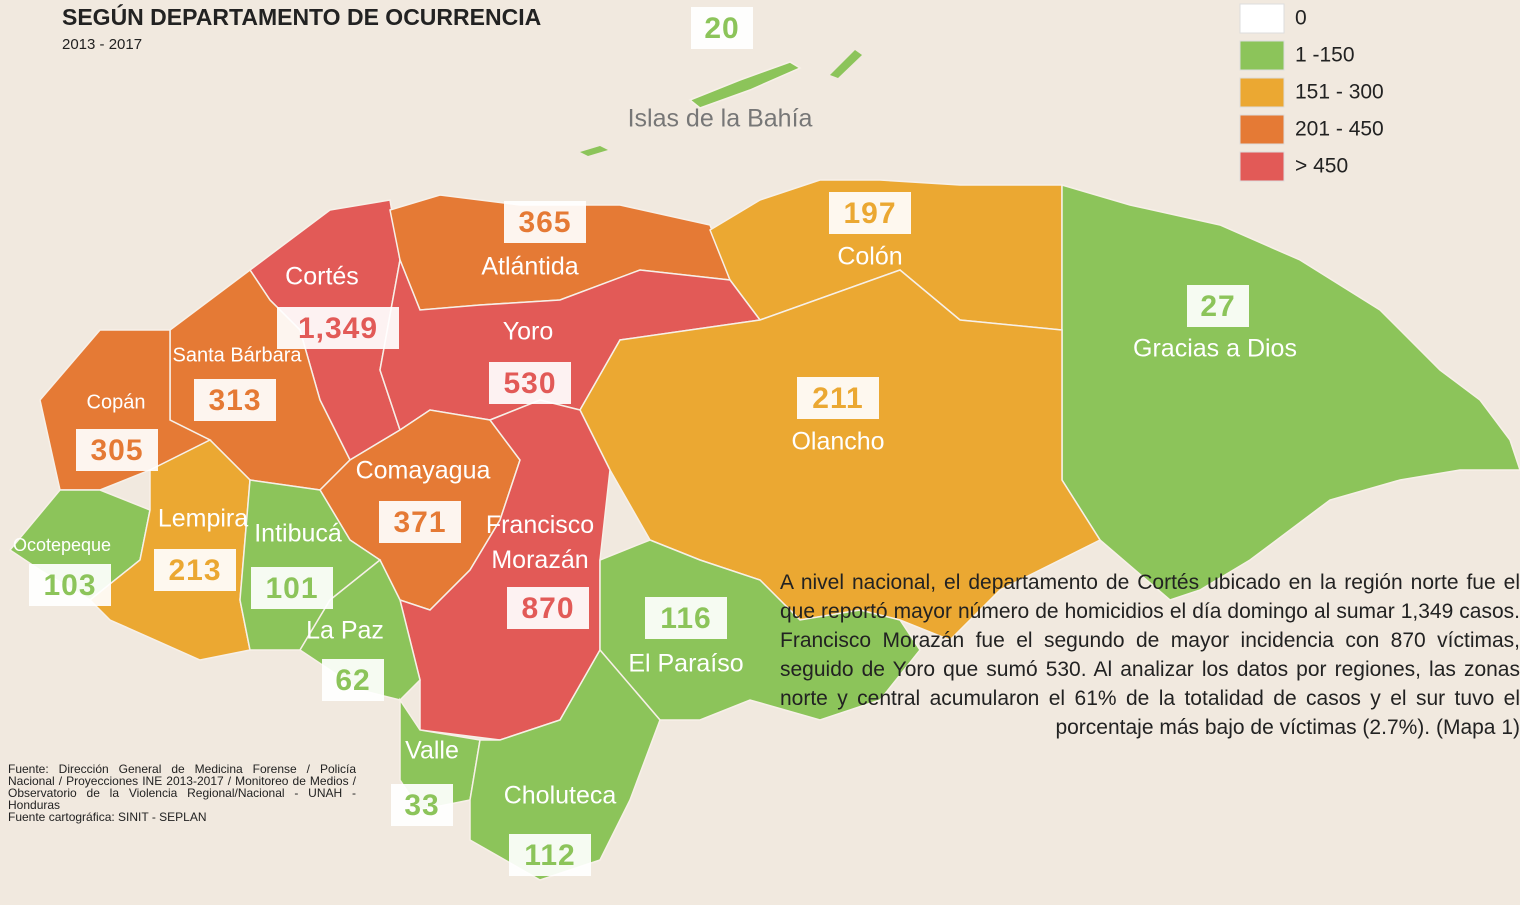 This screenshot has height=905, width=1520. I want to click on department-name: Choluteca, so click(560, 796).